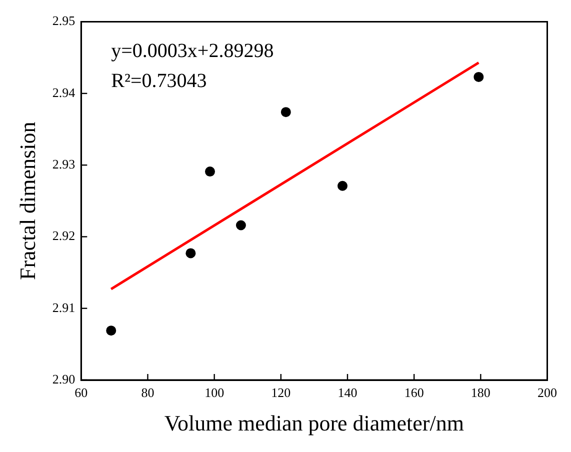 This screenshot has height=452, width=571. What do you see at coordinates (192, 51) in the screenshot?
I see `annotation: y=0.0003x+2.89298` at bounding box center [192, 51].